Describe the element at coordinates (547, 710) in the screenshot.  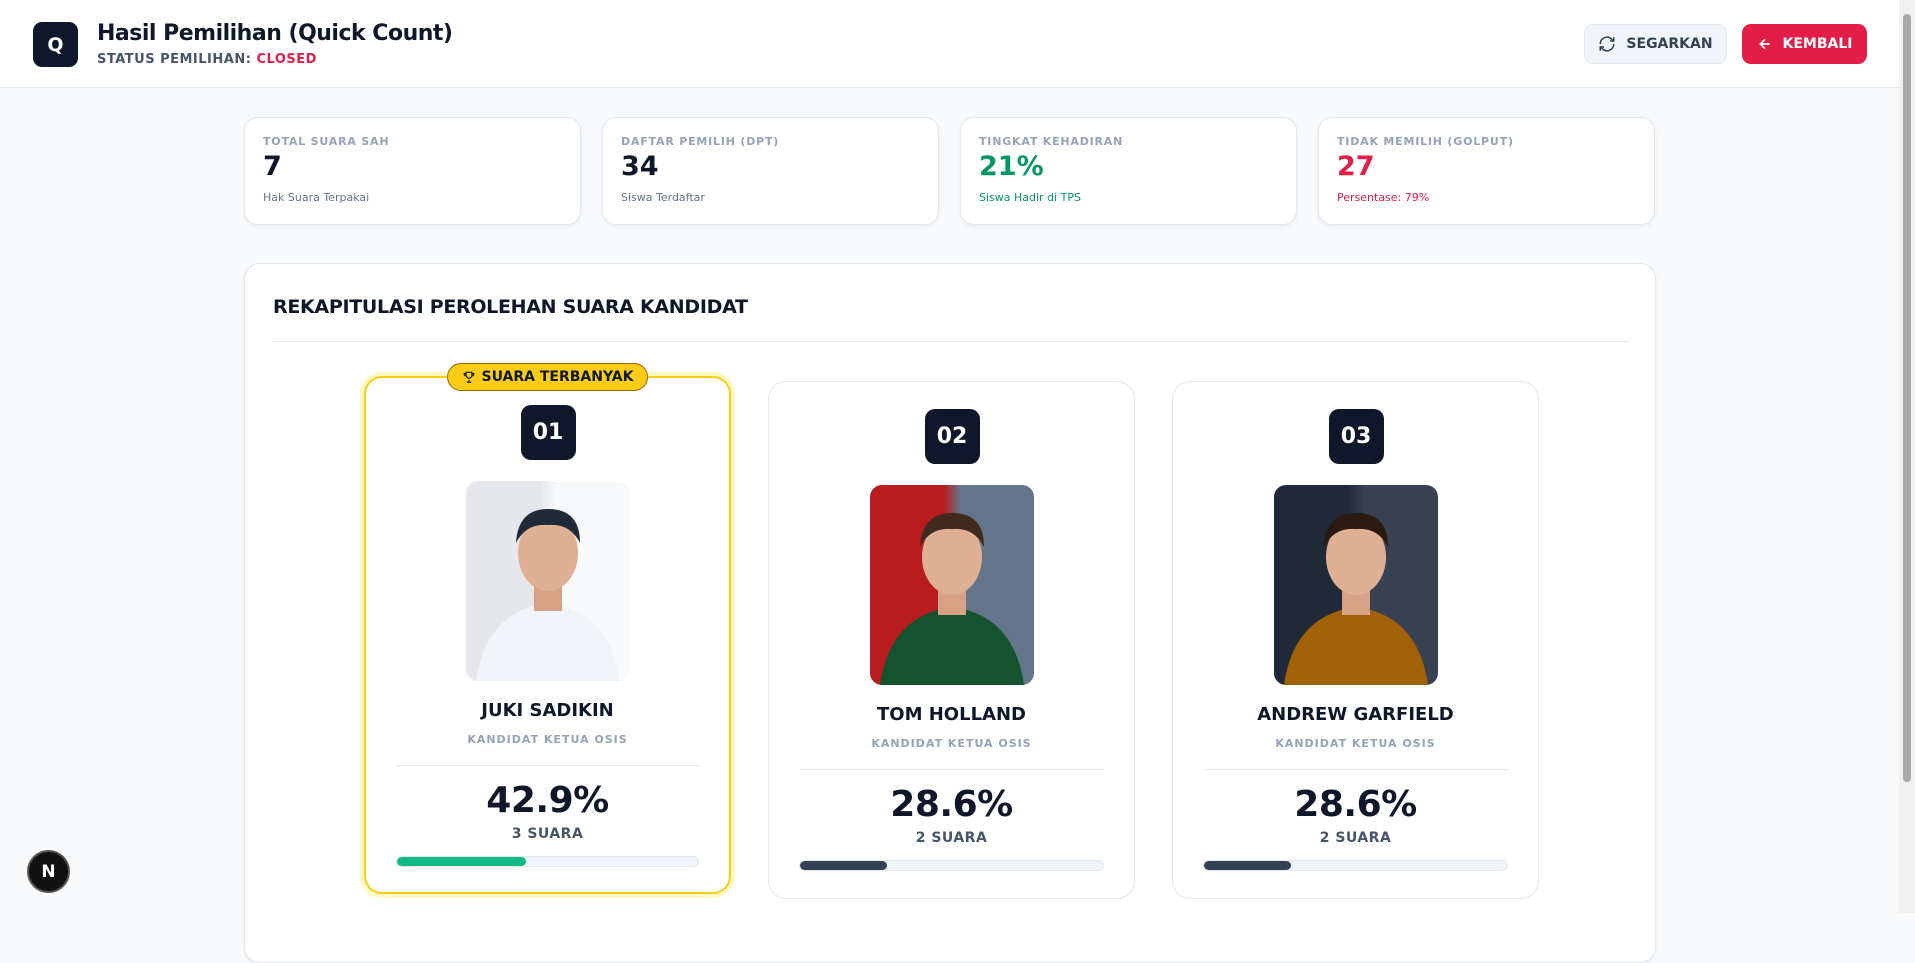
I see `candidate-name: JUKI SADIKIN` at that location.